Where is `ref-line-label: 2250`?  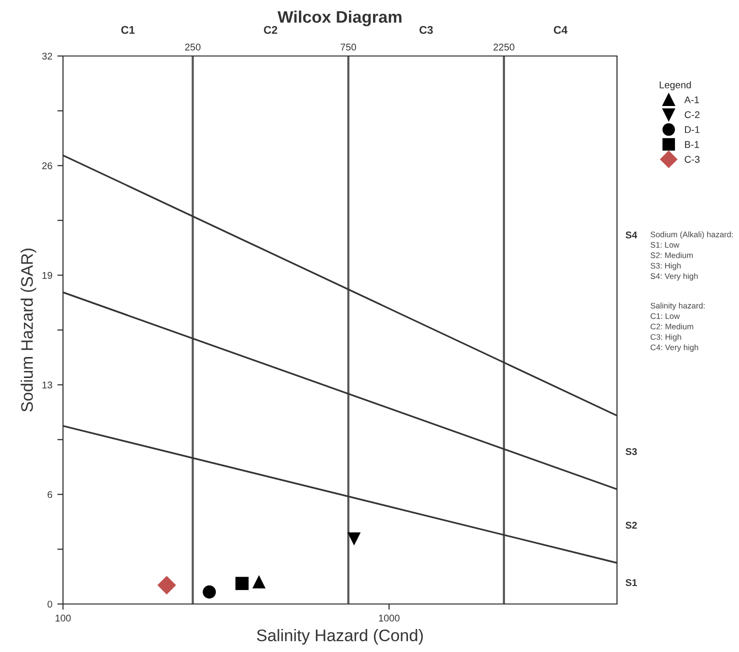 ref-line-label: 2250 is located at coordinates (504, 47).